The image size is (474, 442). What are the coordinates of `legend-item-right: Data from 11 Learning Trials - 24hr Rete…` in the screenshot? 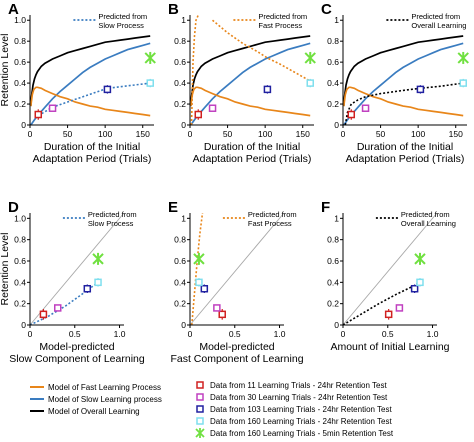 It's located at (291, 385).